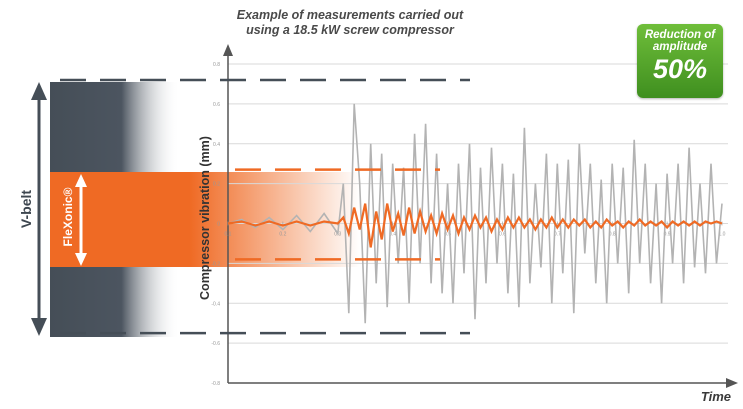  What do you see at coordinates (350, 30) in the screenshot?
I see `caption-line-2: using a 18.5 kW screw compressor` at bounding box center [350, 30].